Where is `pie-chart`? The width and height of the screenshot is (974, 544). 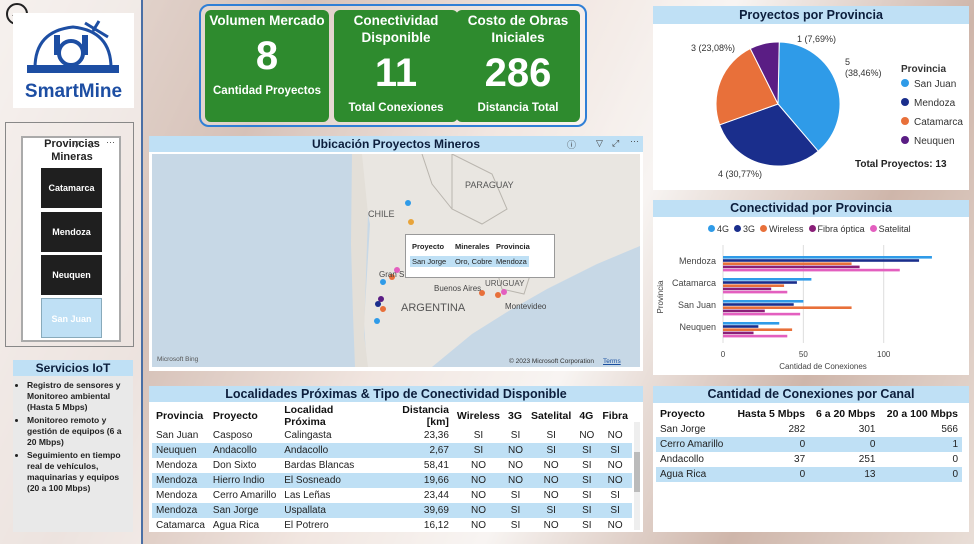
pie-chart is located at coordinates (778, 104).